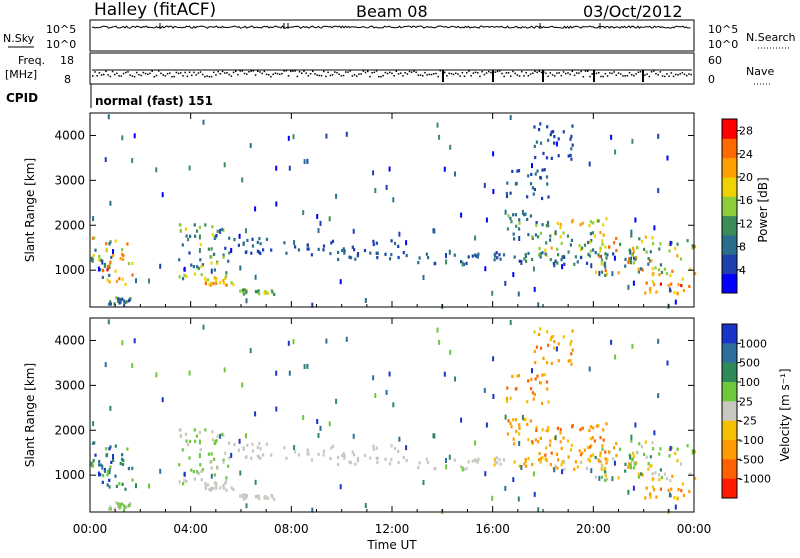 The width and height of the screenshot is (800, 558). I want to click on date-label: 03/Oct/2012, so click(633, 11).